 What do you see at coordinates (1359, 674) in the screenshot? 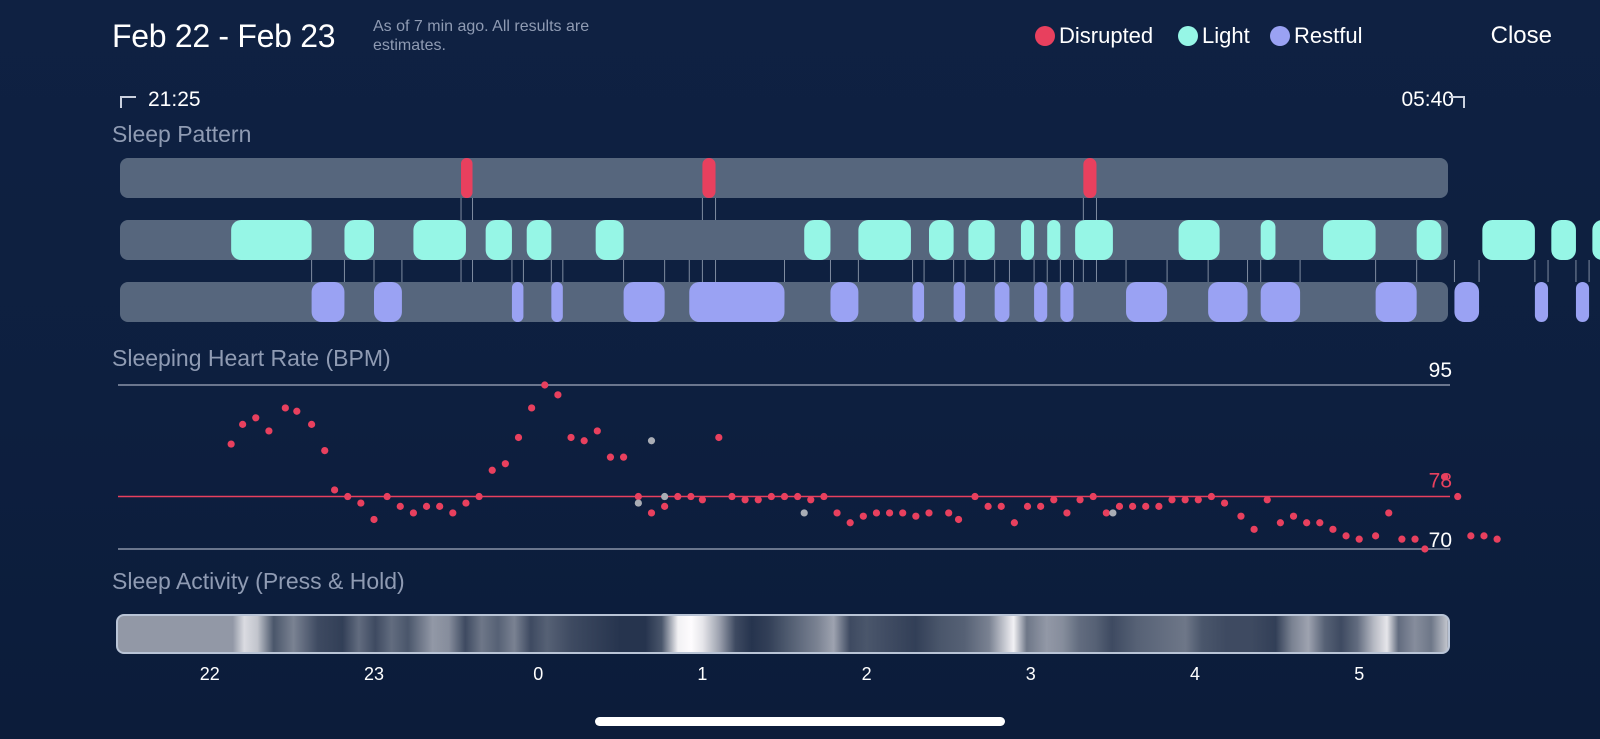
I see `axis-tick-label: 5` at bounding box center [1359, 674].